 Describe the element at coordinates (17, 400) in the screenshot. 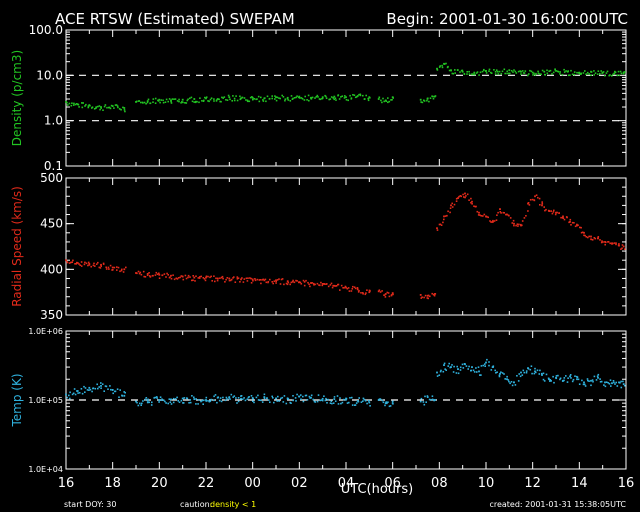

I see `y-axis-label: Temp (K)` at that location.